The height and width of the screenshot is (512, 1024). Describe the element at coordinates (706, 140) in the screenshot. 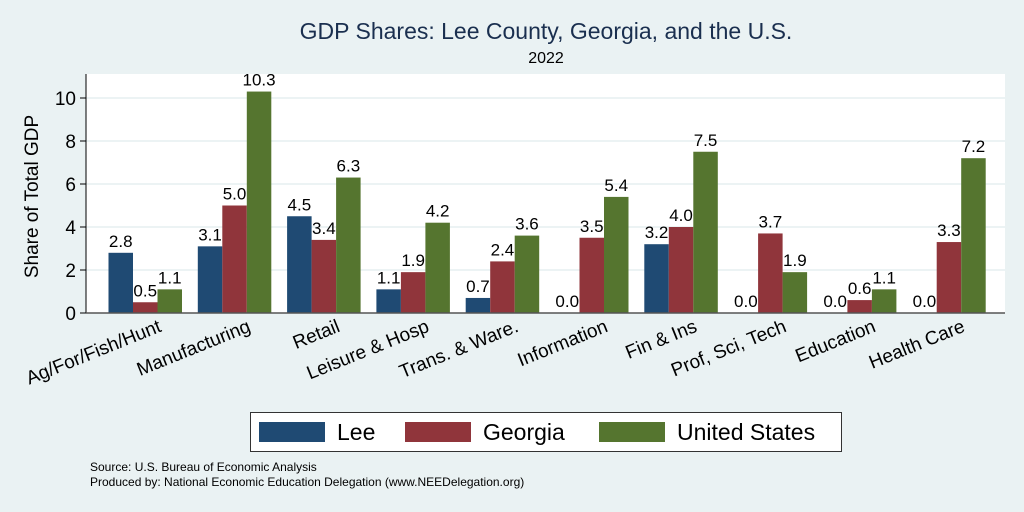

I see `data-label: 7.5` at that location.